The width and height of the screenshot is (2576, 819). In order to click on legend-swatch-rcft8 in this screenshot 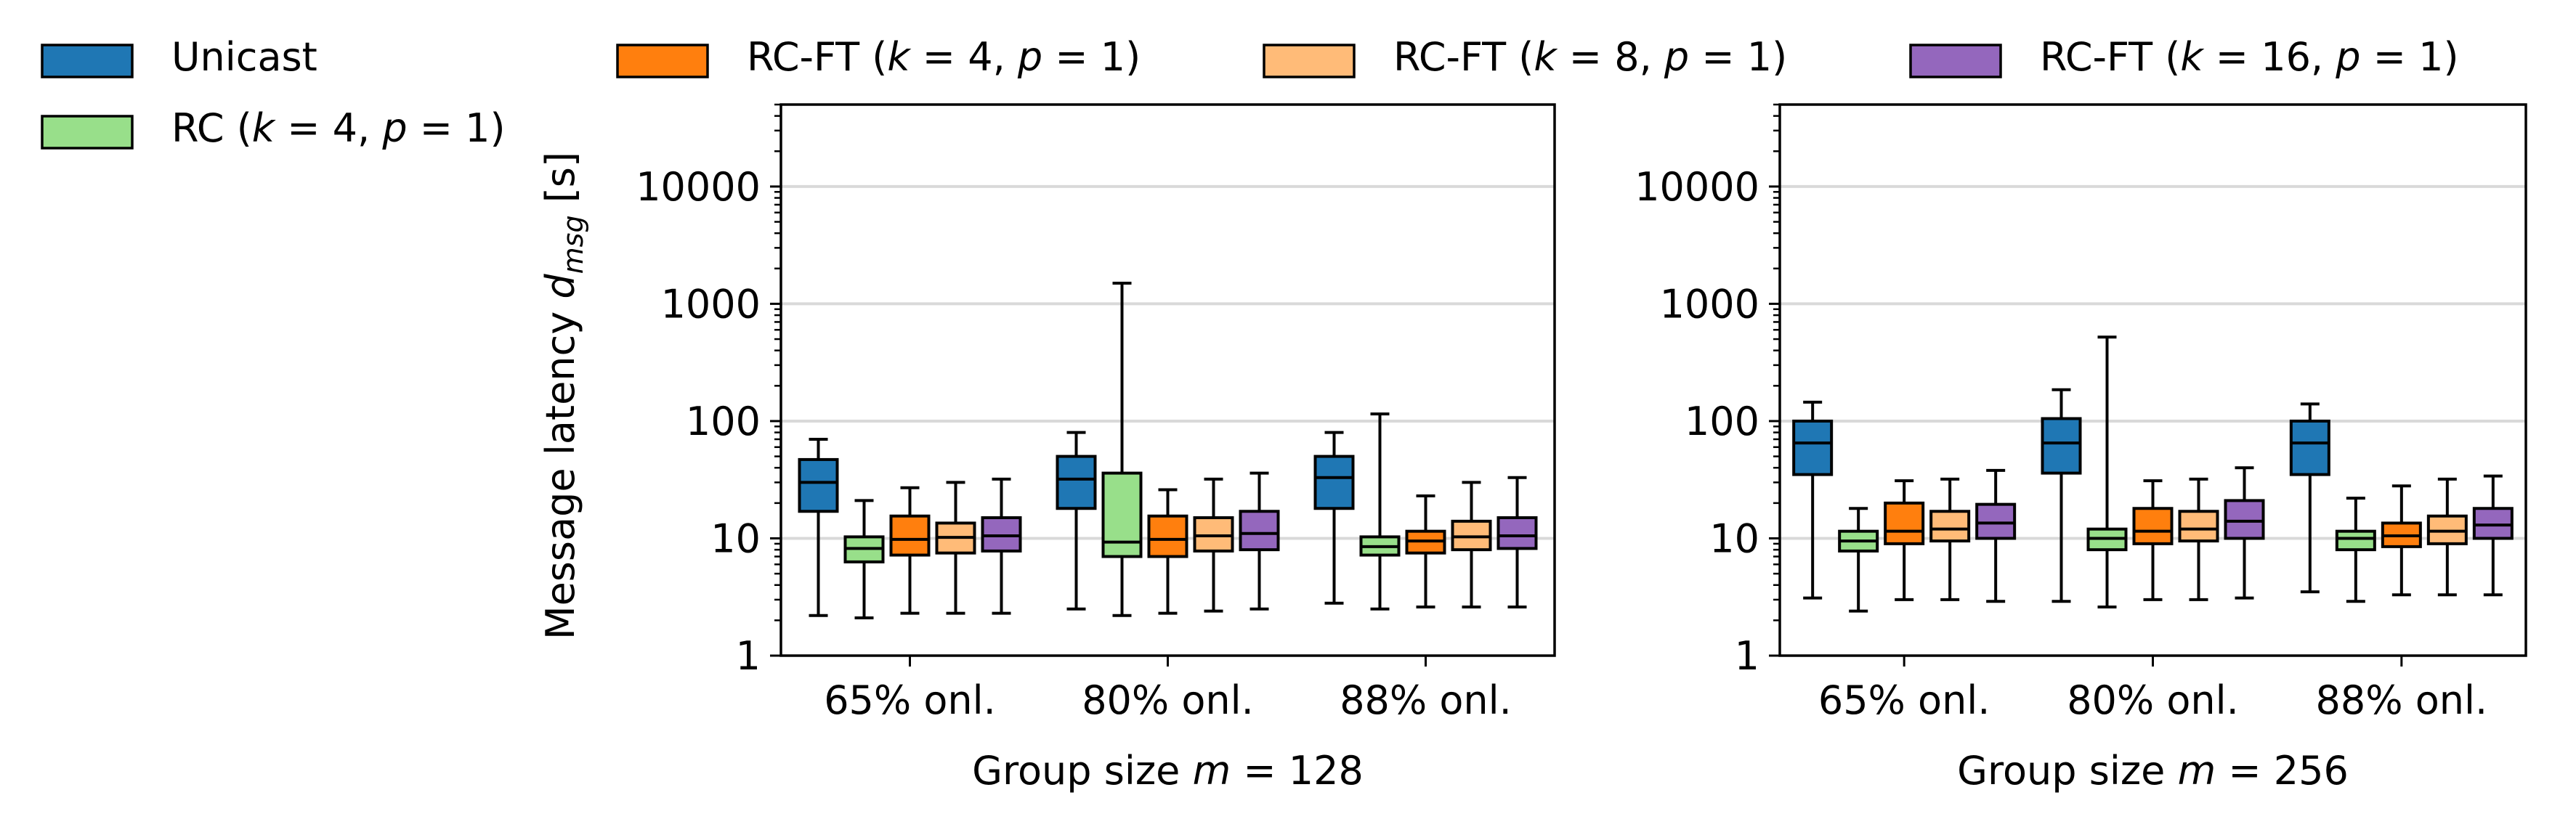, I will do `click(1309, 61)`.